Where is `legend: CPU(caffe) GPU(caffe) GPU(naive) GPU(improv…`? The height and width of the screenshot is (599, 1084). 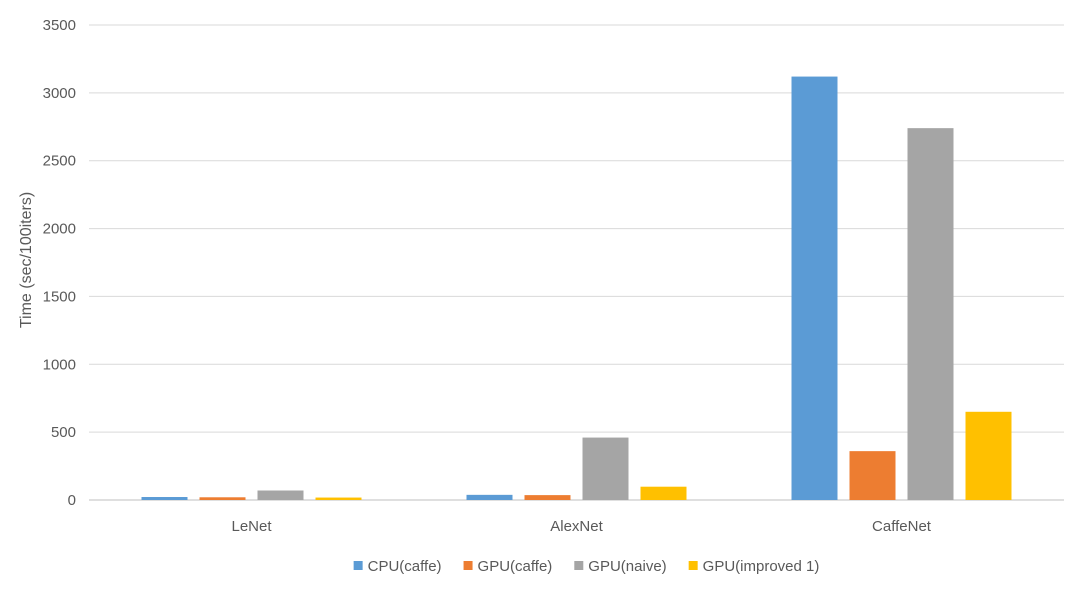 legend: CPU(caffe) GPU(caffe) GPU(naive) GPU(improv… is located at coordinates (586, 566).